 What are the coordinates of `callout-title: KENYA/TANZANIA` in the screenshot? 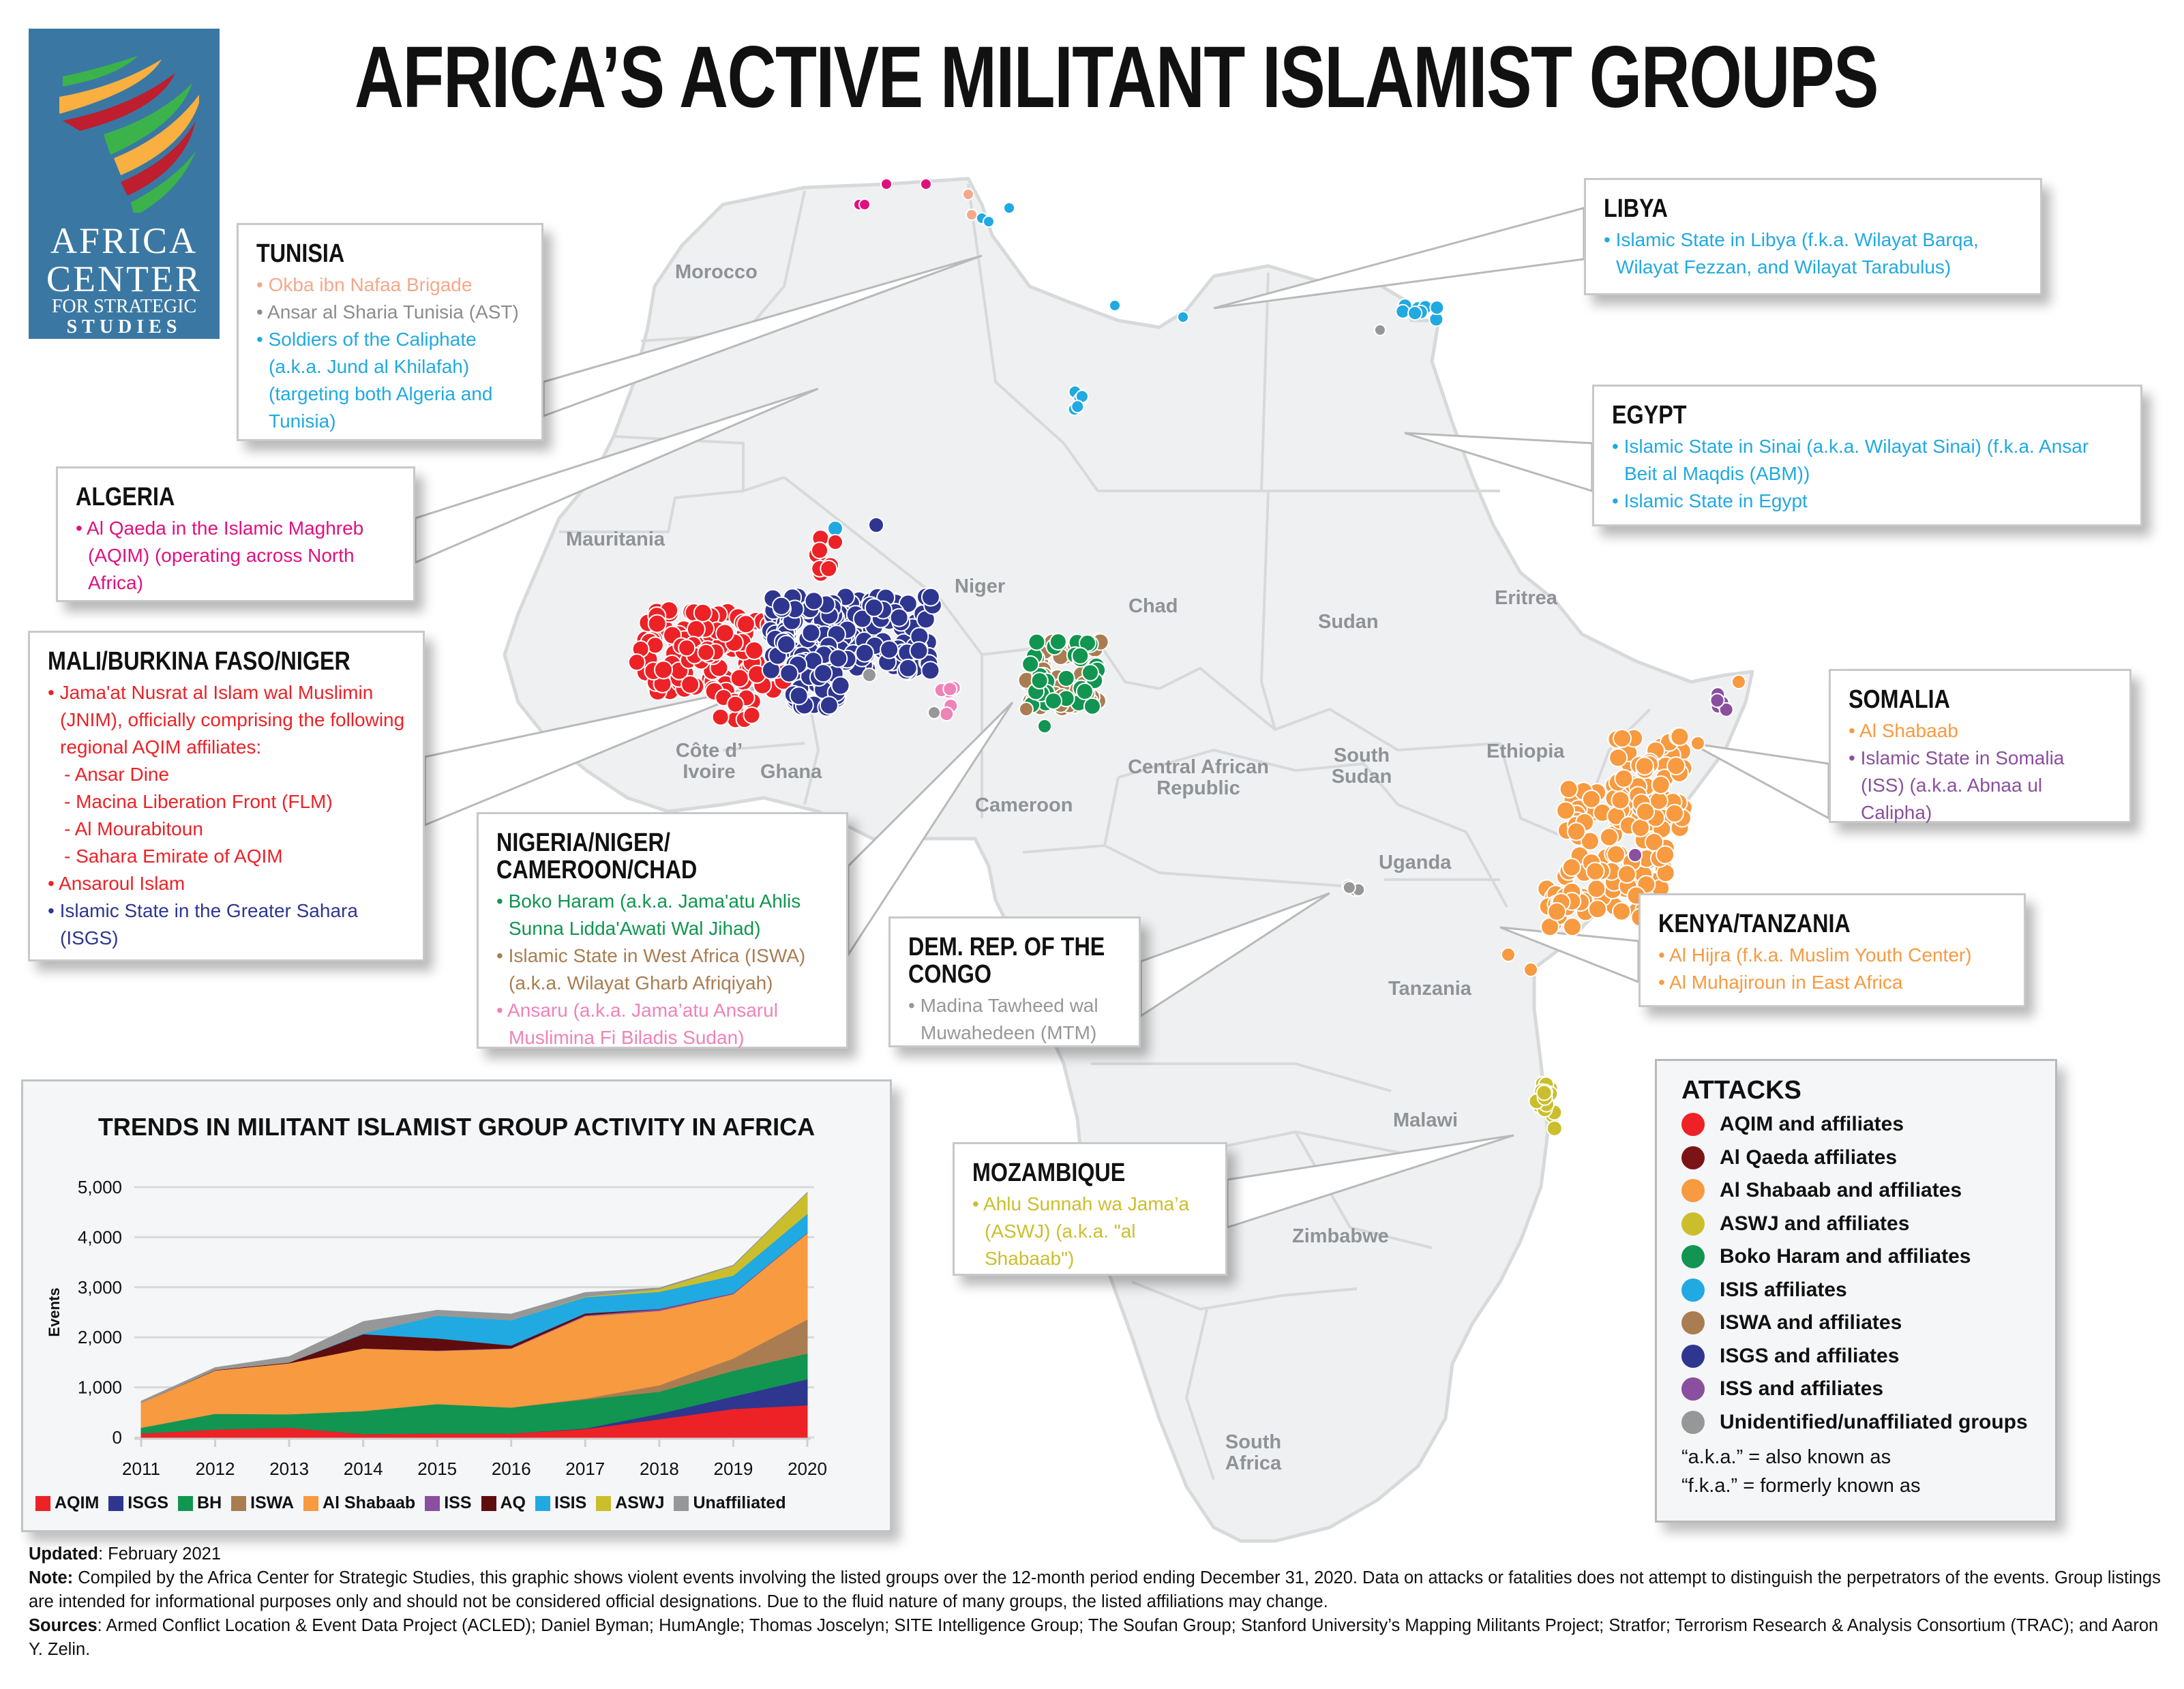 It's located at (1754, 924).